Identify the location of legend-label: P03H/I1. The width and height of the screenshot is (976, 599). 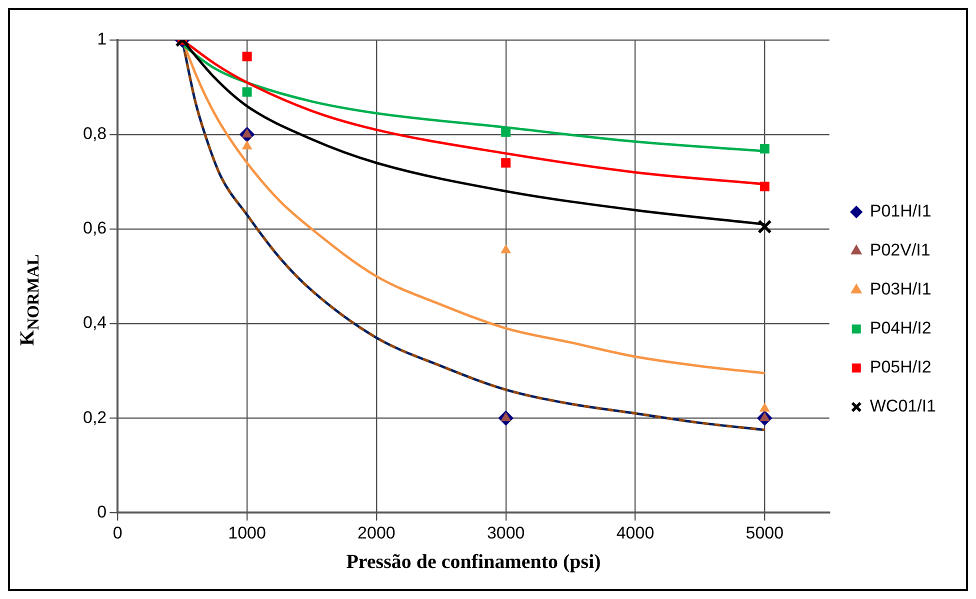
(901, 289).